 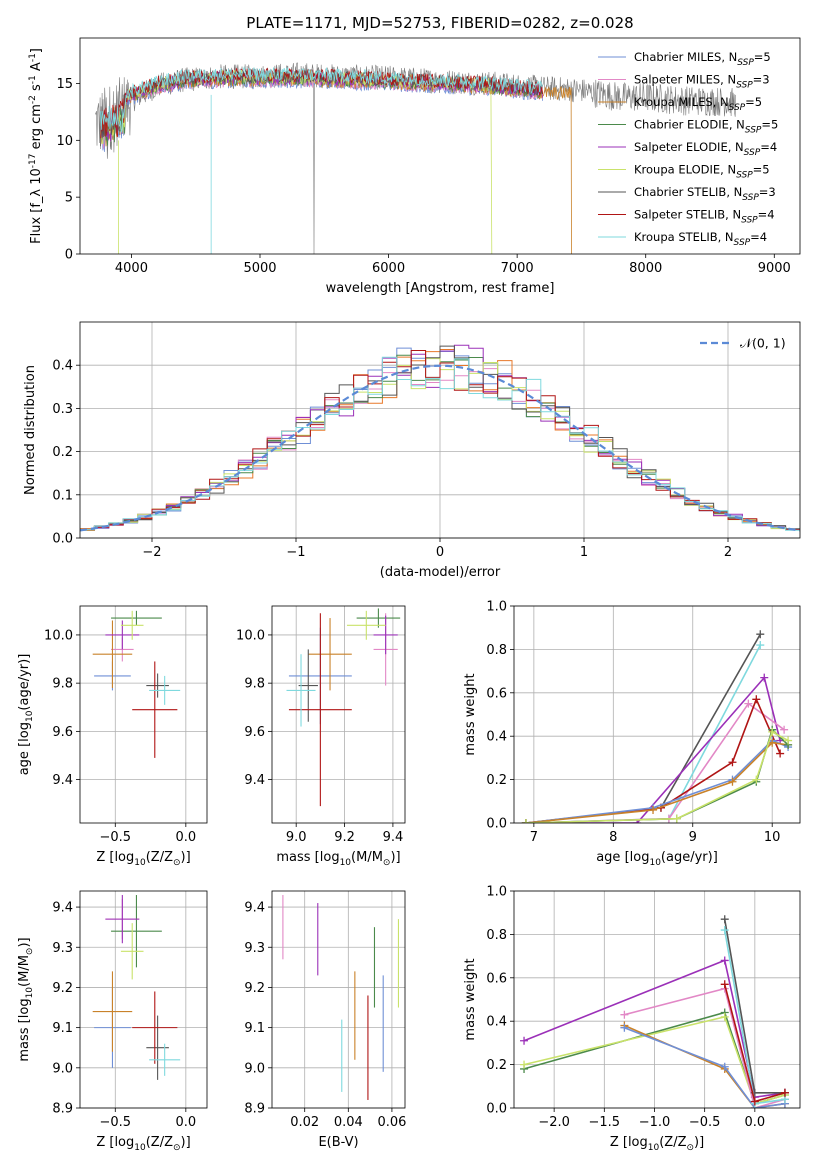 I want to click on x-tick-label: 1, so click(x=584, y=552).